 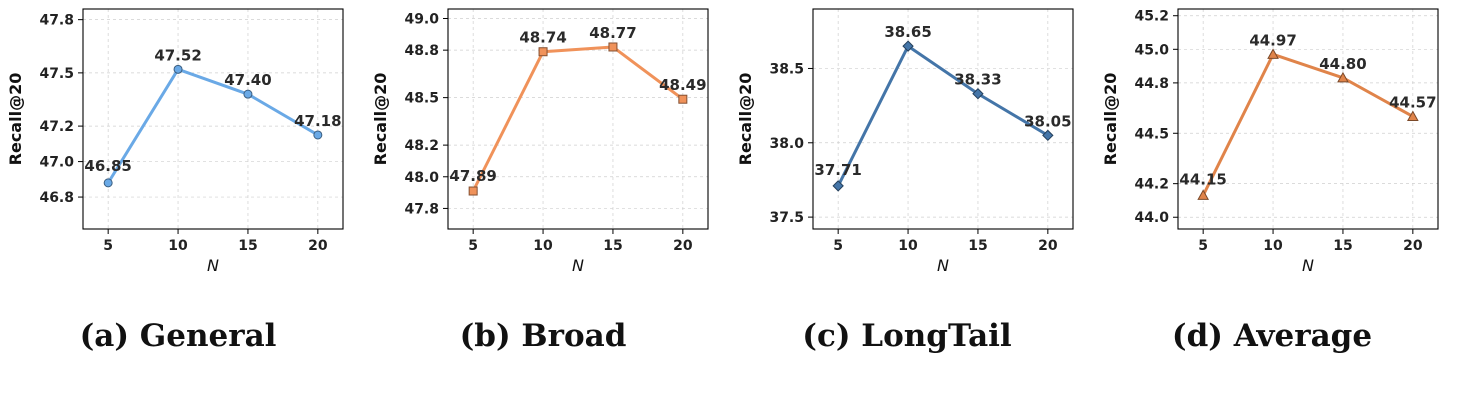 I want to click on panel-caption: (c) LongTail, so click(x=906, y=336).